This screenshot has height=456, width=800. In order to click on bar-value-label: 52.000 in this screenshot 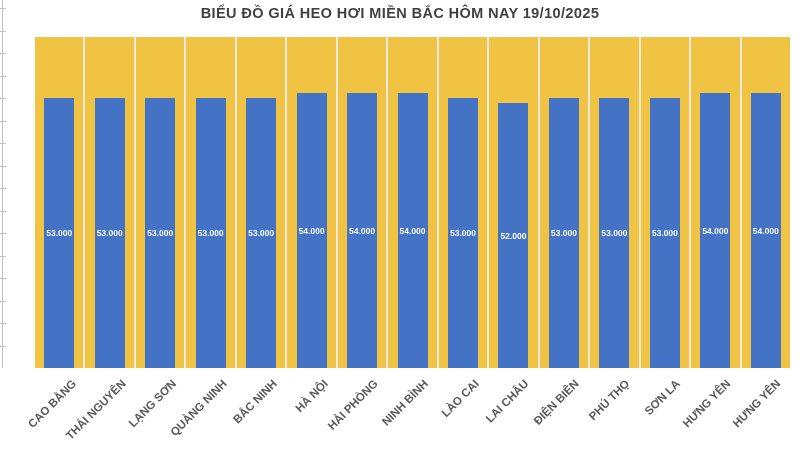, I will do `click(513, 235)`.